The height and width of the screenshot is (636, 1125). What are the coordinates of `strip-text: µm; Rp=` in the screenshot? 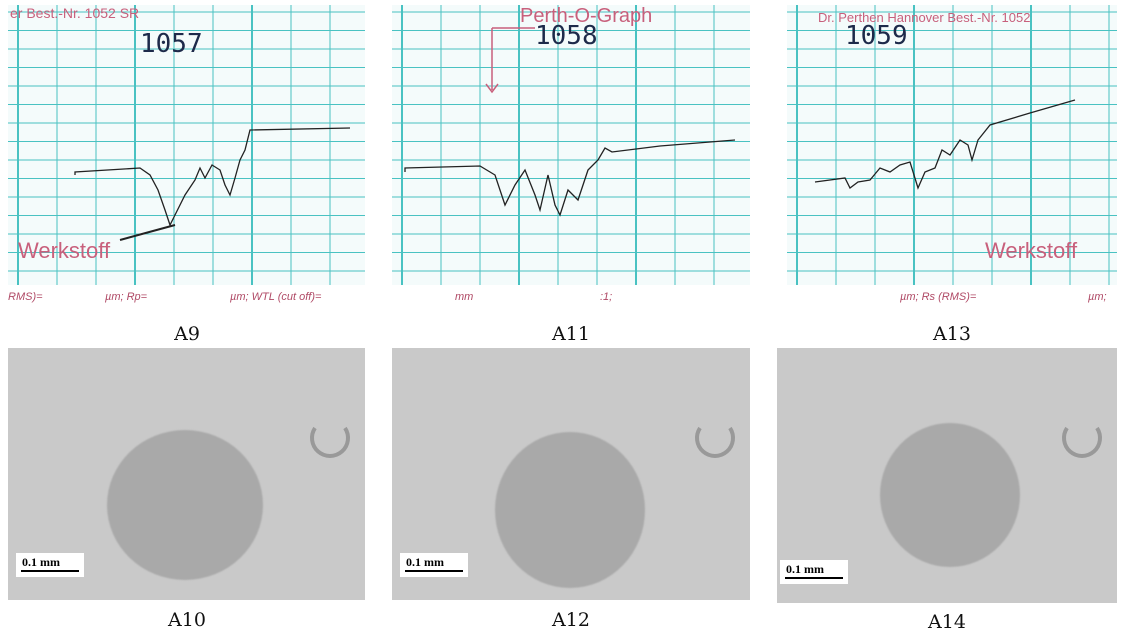 It's located at (126, 297).